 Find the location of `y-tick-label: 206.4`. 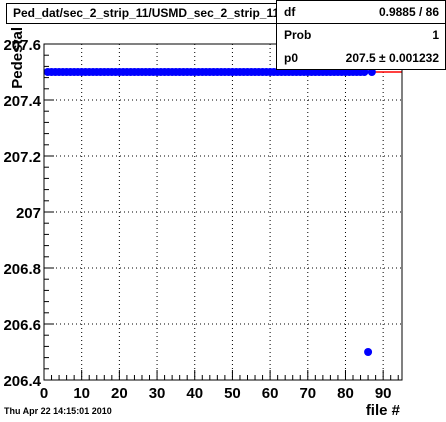

y-tick-label: 206.4 is located at coordinates (22, 381).